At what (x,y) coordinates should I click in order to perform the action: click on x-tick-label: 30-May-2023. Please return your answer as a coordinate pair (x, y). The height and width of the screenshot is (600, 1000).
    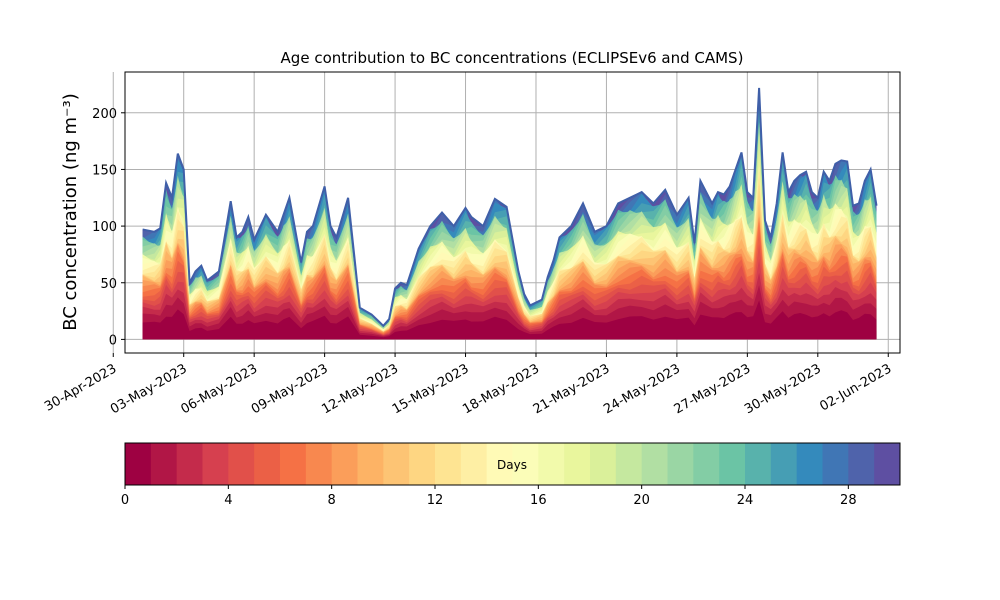
    Looking at the image, I should click on (783, 389).